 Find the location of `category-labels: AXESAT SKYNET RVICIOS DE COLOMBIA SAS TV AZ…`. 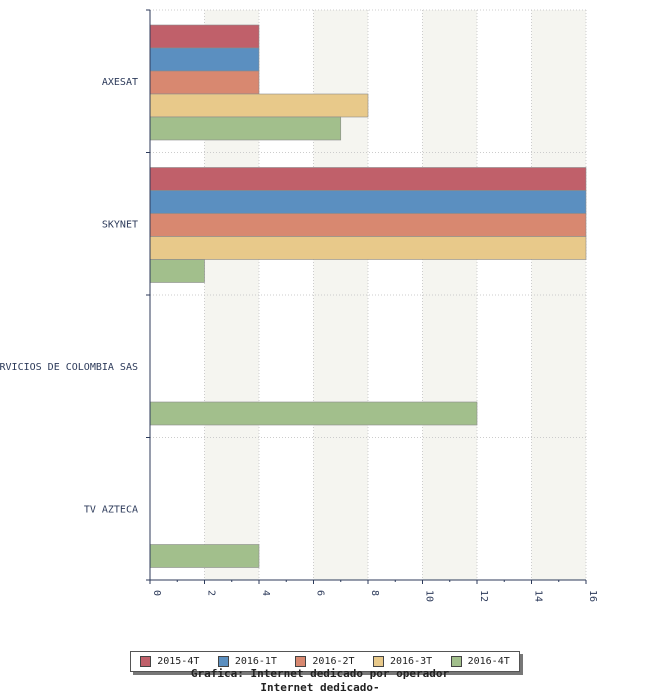

category-labels: AXESAT SKYNET RVICIOS DE COLOMBIA SAS TV AZ… is located at coordinates (69, 296).